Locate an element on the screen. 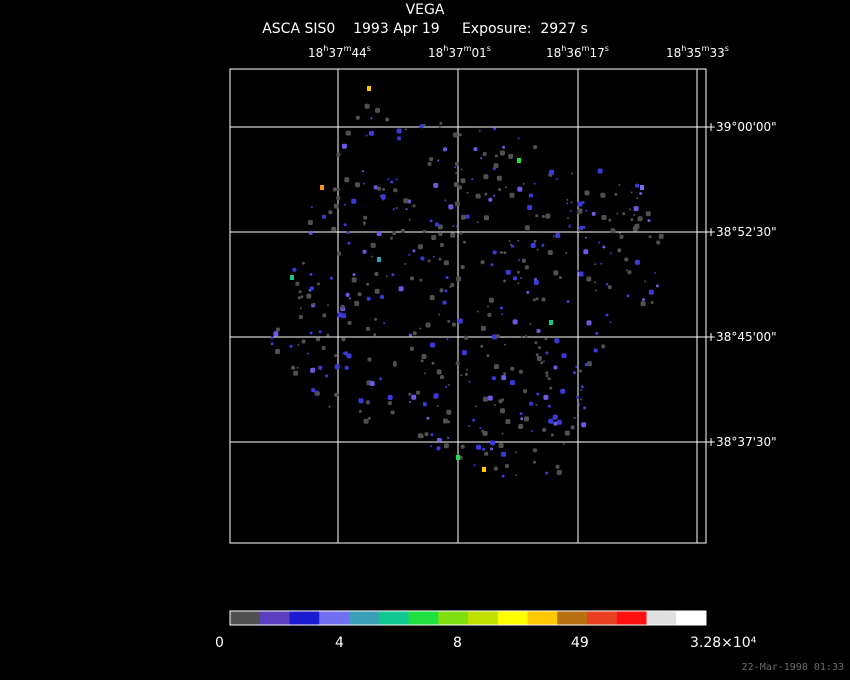 This screenshot has height=680, width=850. exposure-value: 2927 s is located at coordinates (564, 29).